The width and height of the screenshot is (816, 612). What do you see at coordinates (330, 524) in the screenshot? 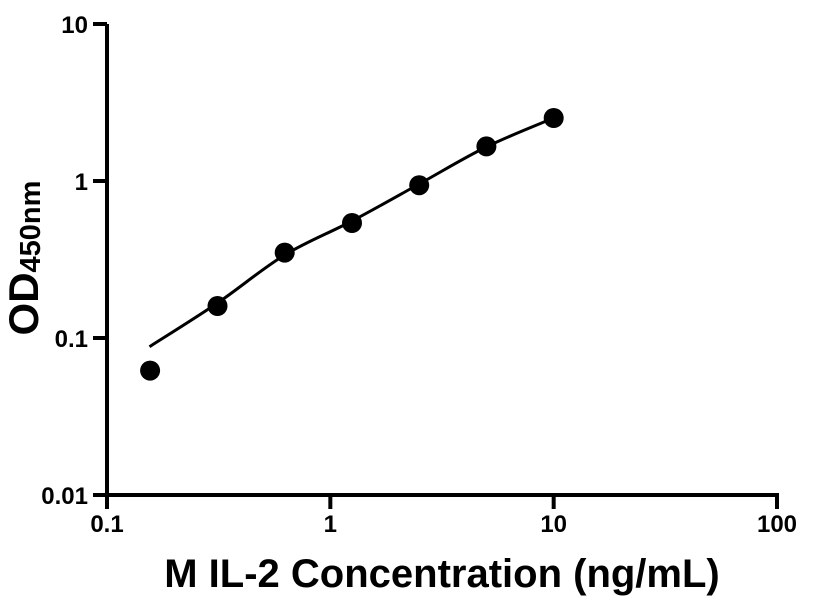
I see `x-tick-label: 1` at bounding box center [330, 524].